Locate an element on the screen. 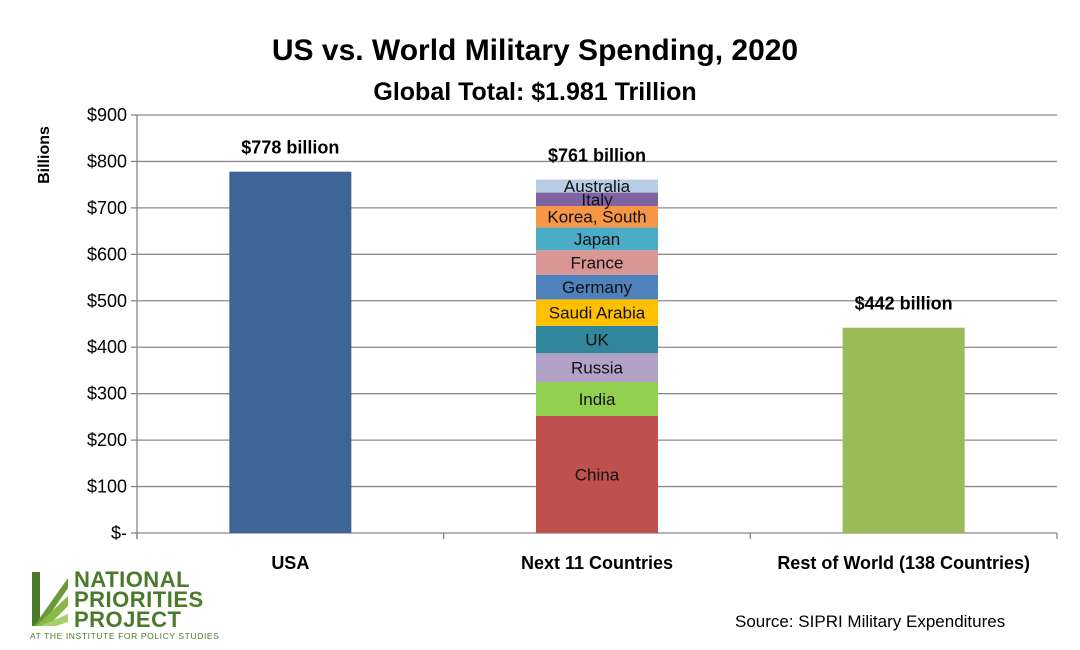 The image size is (1080, 650). stack-segment-label: India is located at coordinates (597, 399).